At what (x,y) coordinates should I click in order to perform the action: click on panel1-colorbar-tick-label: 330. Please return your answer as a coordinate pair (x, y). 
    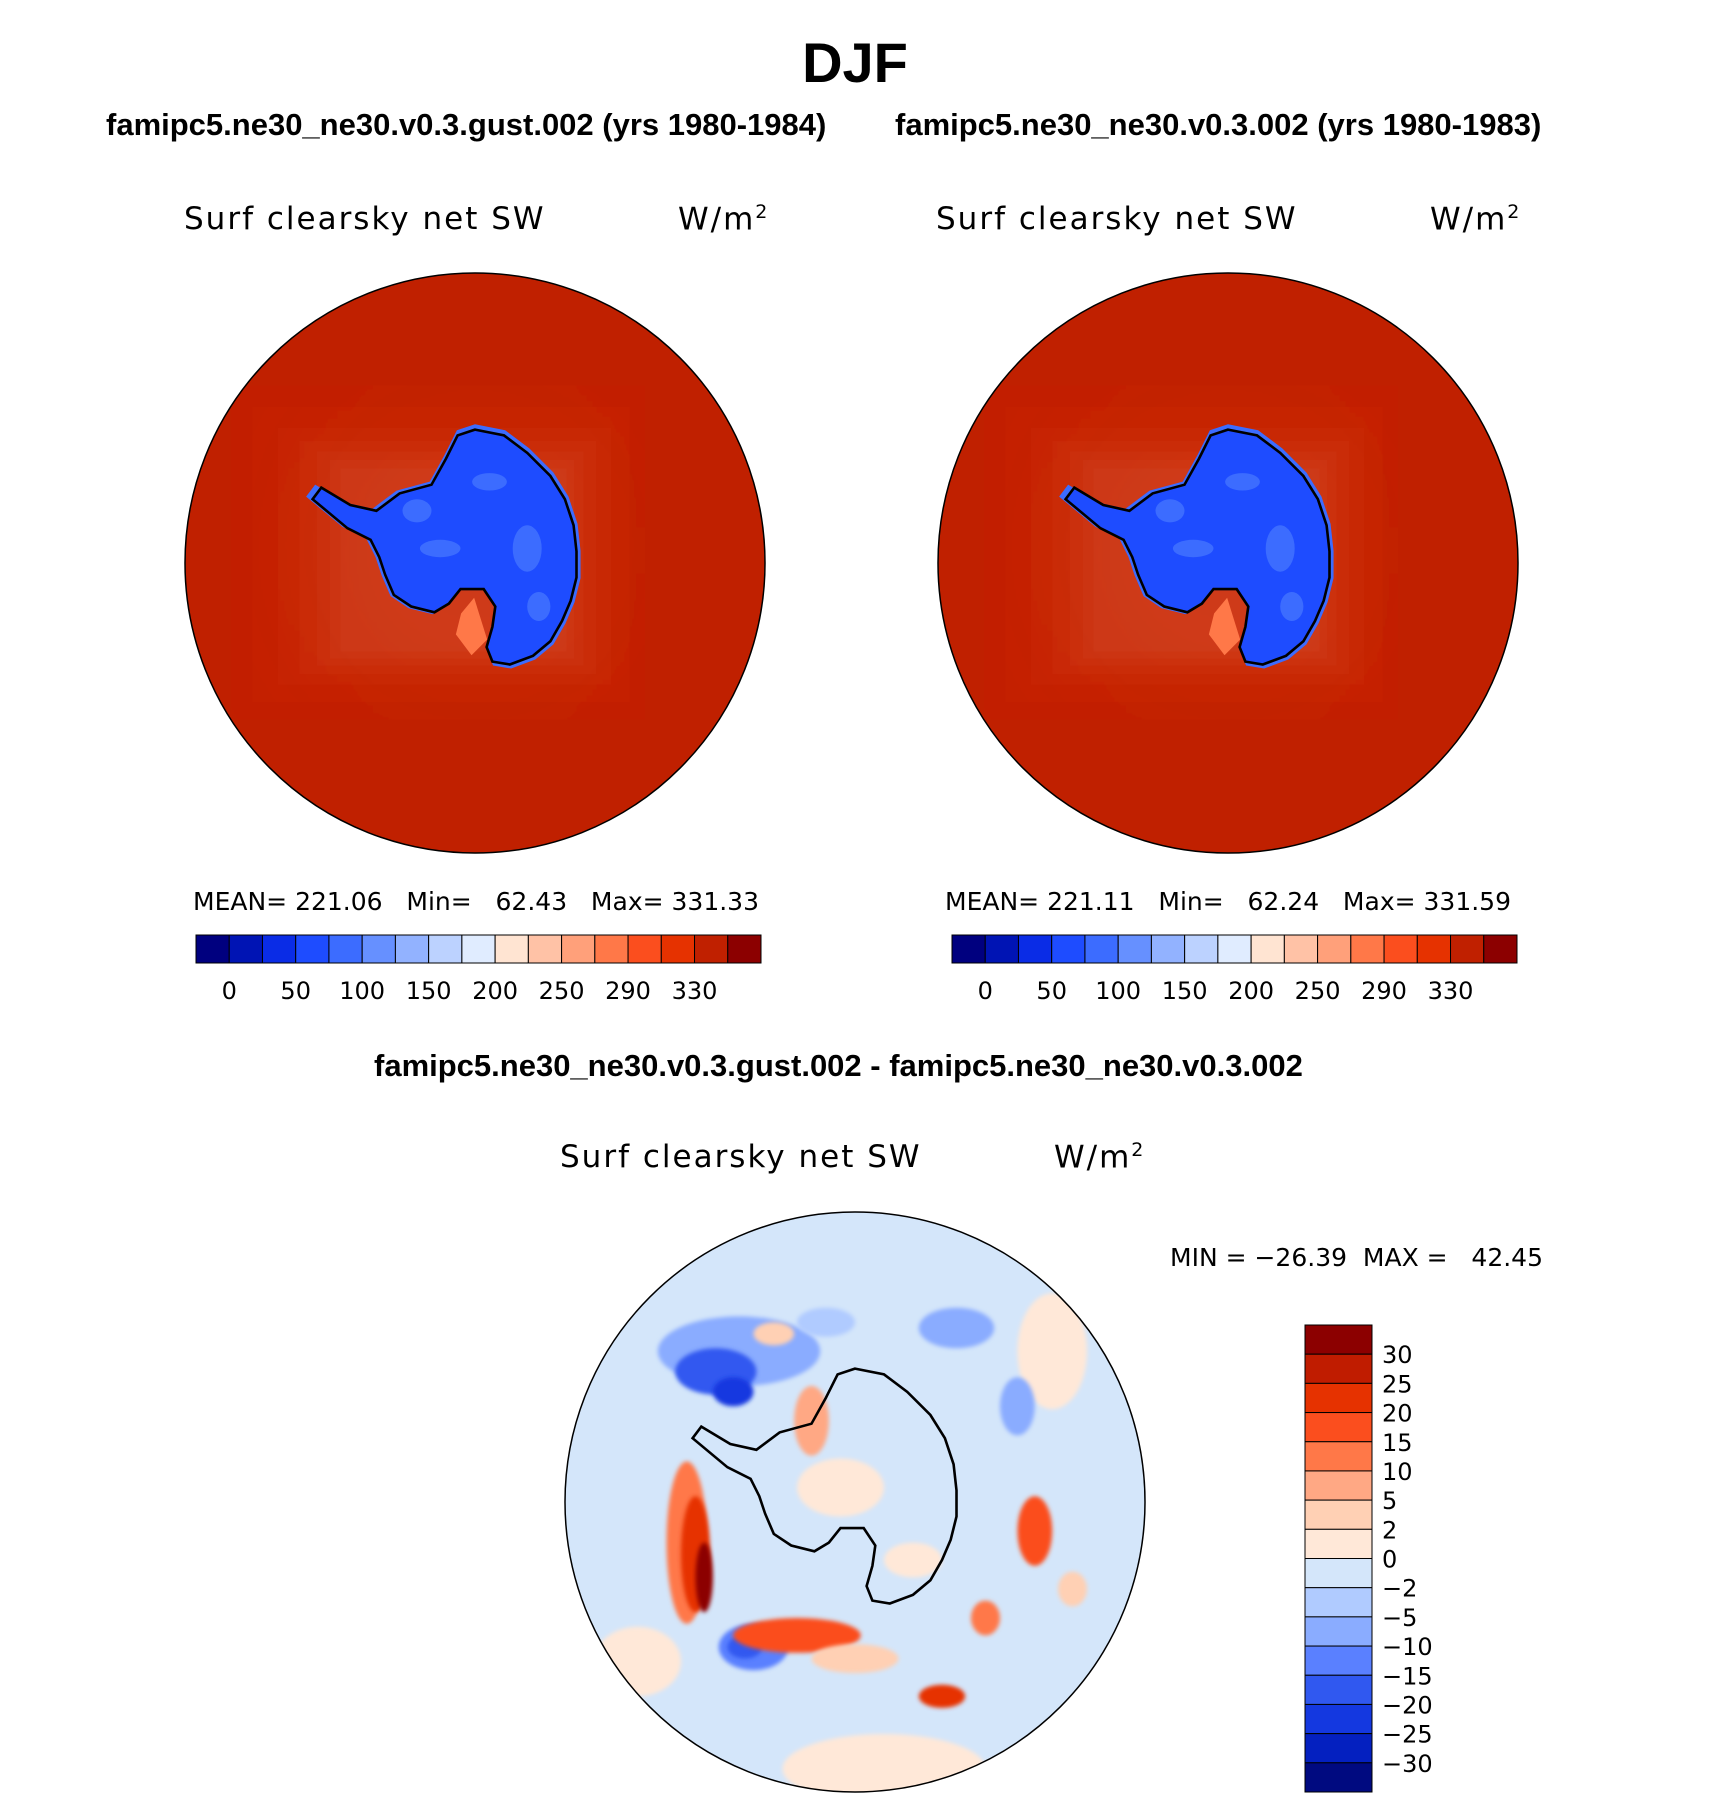
    Looking at the image, I should click on (695, 991).